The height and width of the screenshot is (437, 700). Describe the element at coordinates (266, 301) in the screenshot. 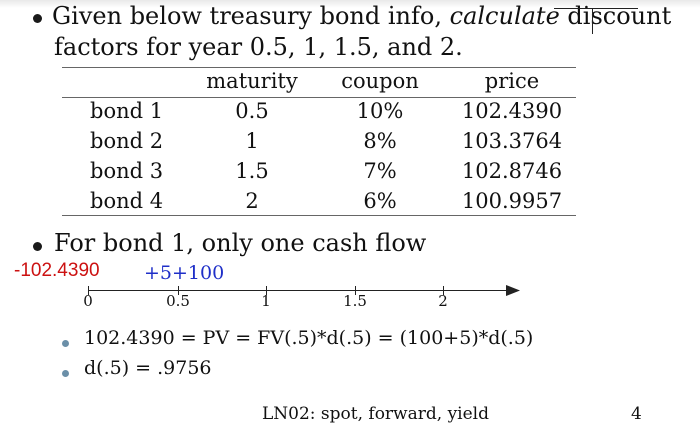

I see `tick-label: 1` at that location.